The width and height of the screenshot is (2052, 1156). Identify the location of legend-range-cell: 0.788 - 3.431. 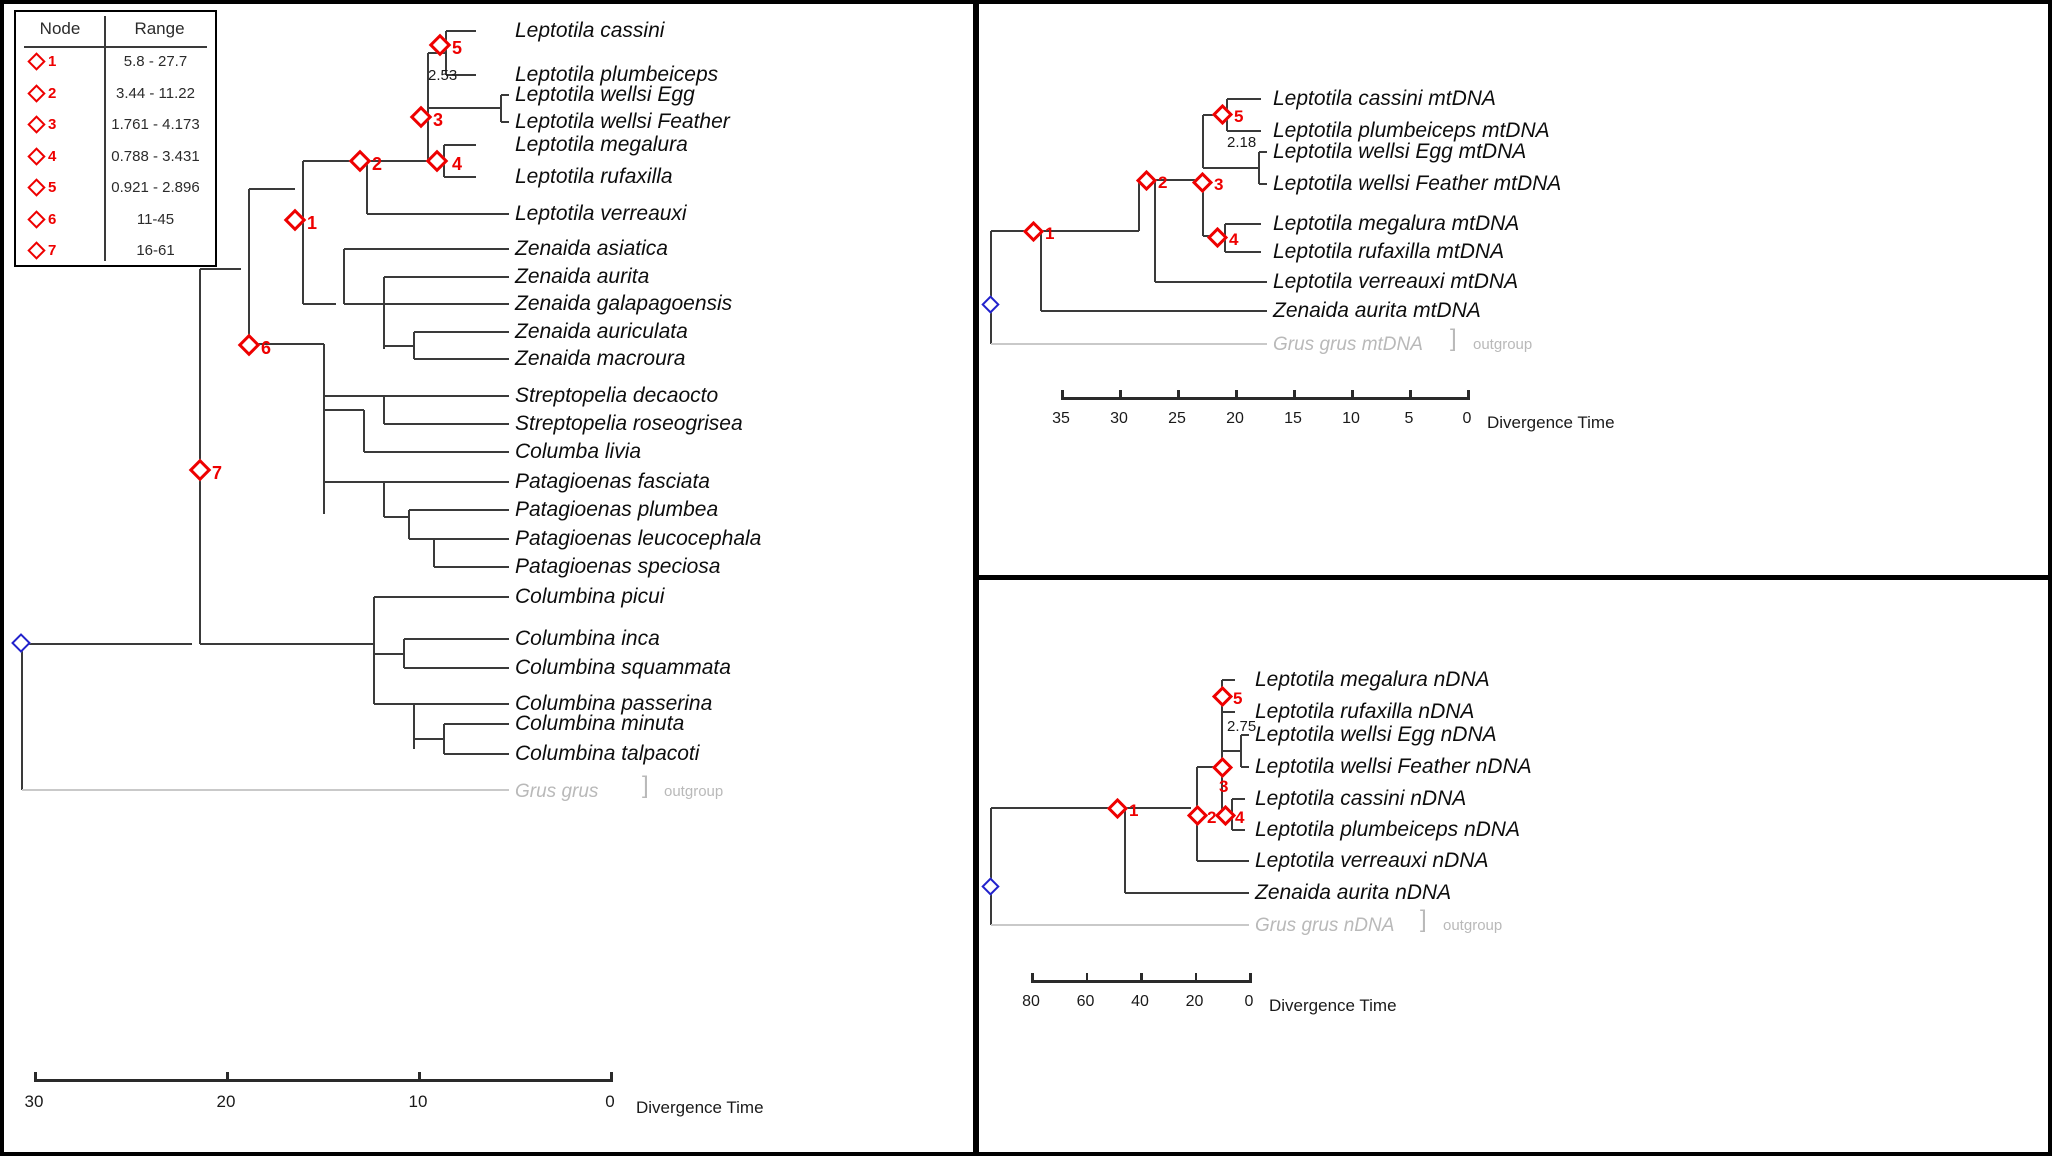
(155, 156).